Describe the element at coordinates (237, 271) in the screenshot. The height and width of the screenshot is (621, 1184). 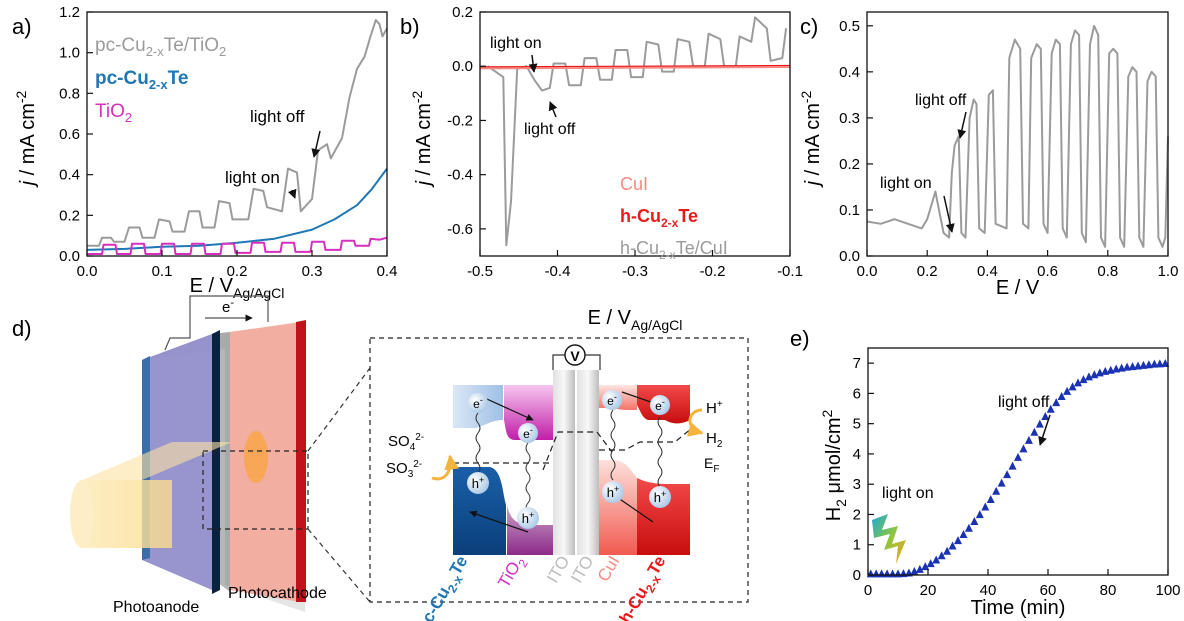
I see `x-tick-label: 0.2` at that location.